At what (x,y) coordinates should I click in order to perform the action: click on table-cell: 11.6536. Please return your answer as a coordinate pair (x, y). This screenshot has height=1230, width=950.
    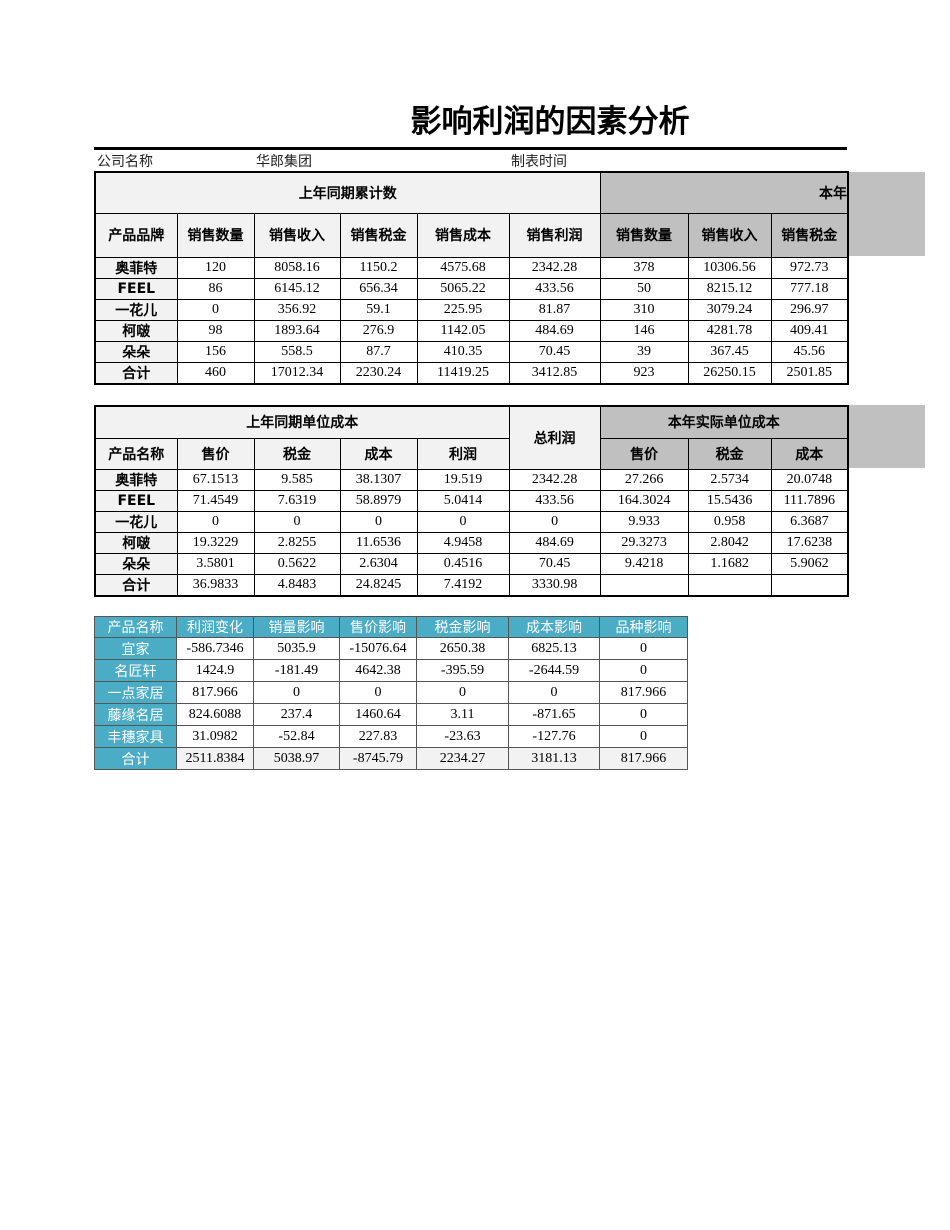
    Looking at the image, I should click on (378, 542).